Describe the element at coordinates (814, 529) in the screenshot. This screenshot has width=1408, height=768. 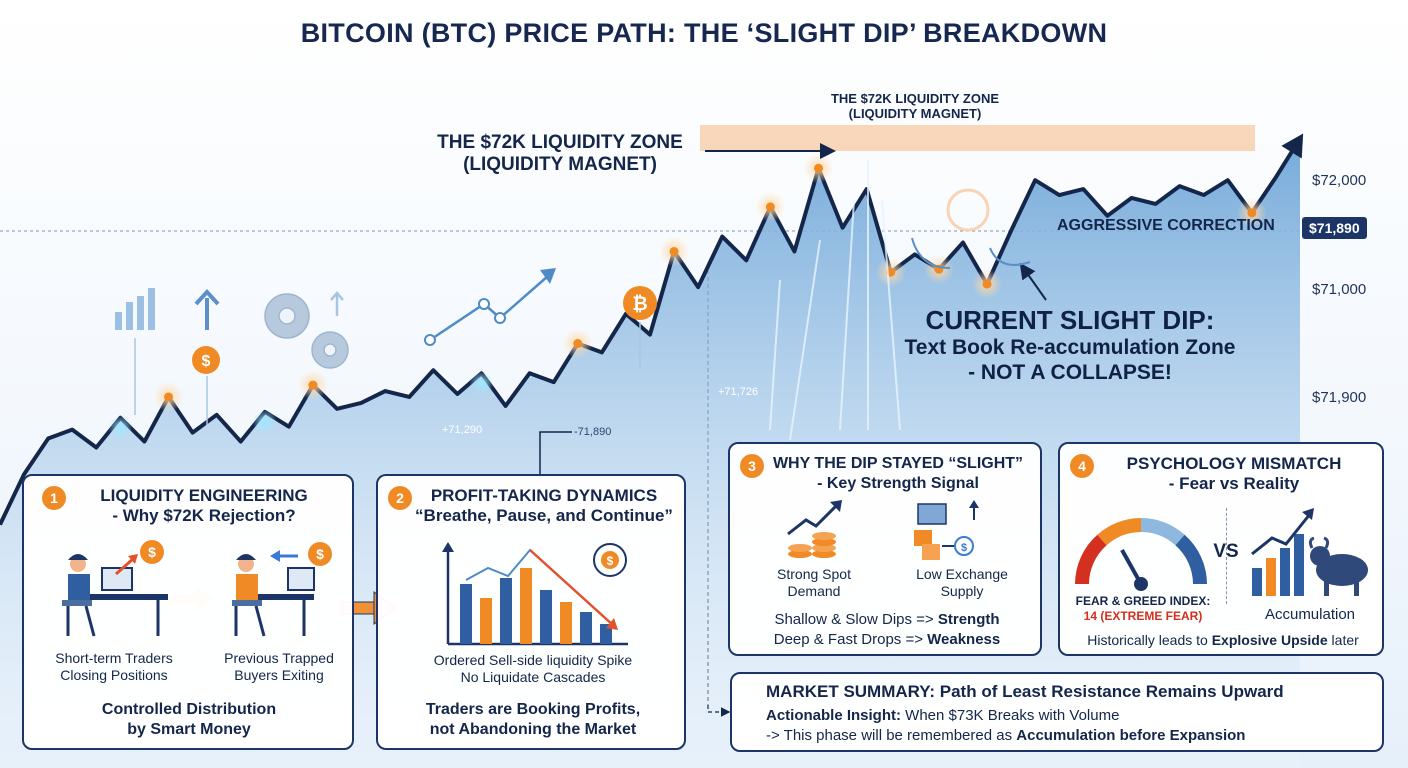
I see `coin-stack-icon` at that location.